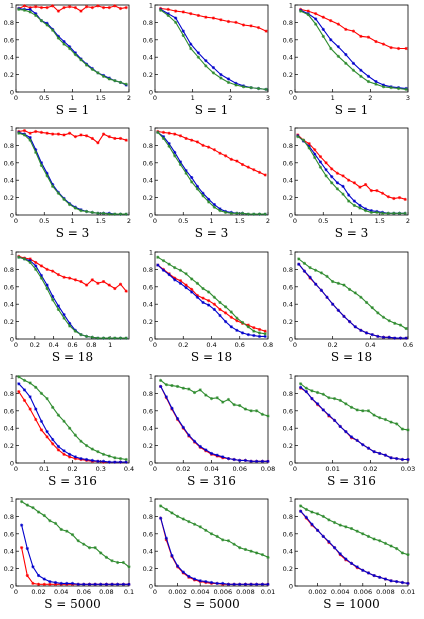 The width and height of the screenshot is (424, 619). What do you see at coordinates (268, 592) in the screenshot?
I see `x-tick-label: 0.01` at bounding box center [268, 592].